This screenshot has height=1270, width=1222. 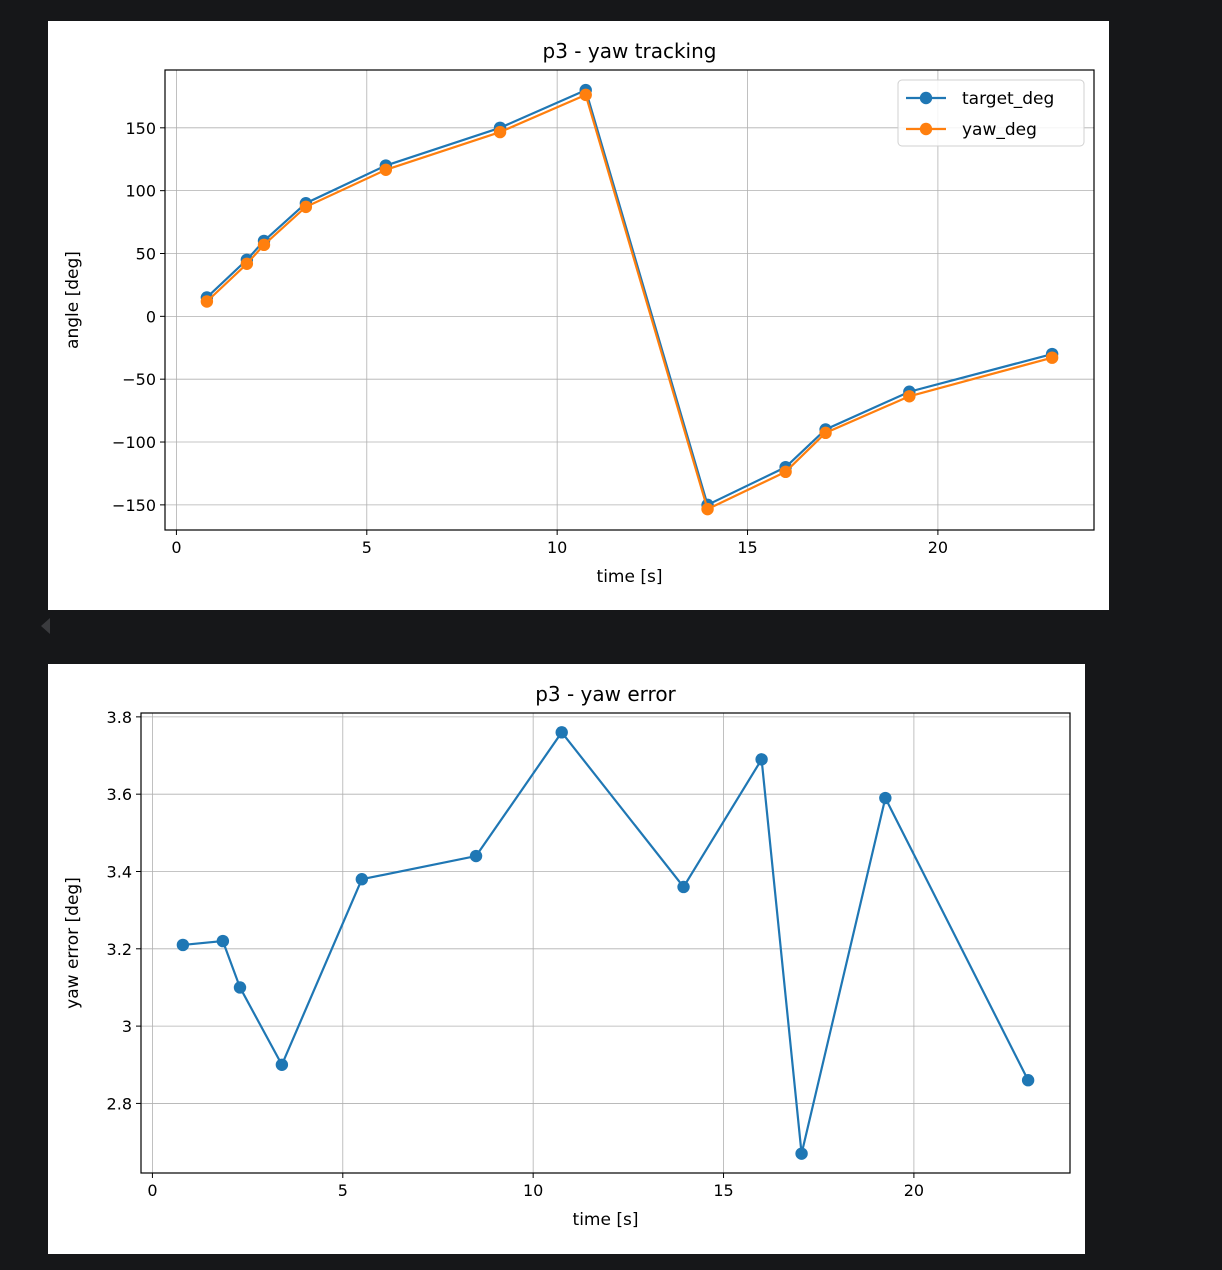 I want to click on legend: target_deg yaw_deg, so click(x=991, y=113).